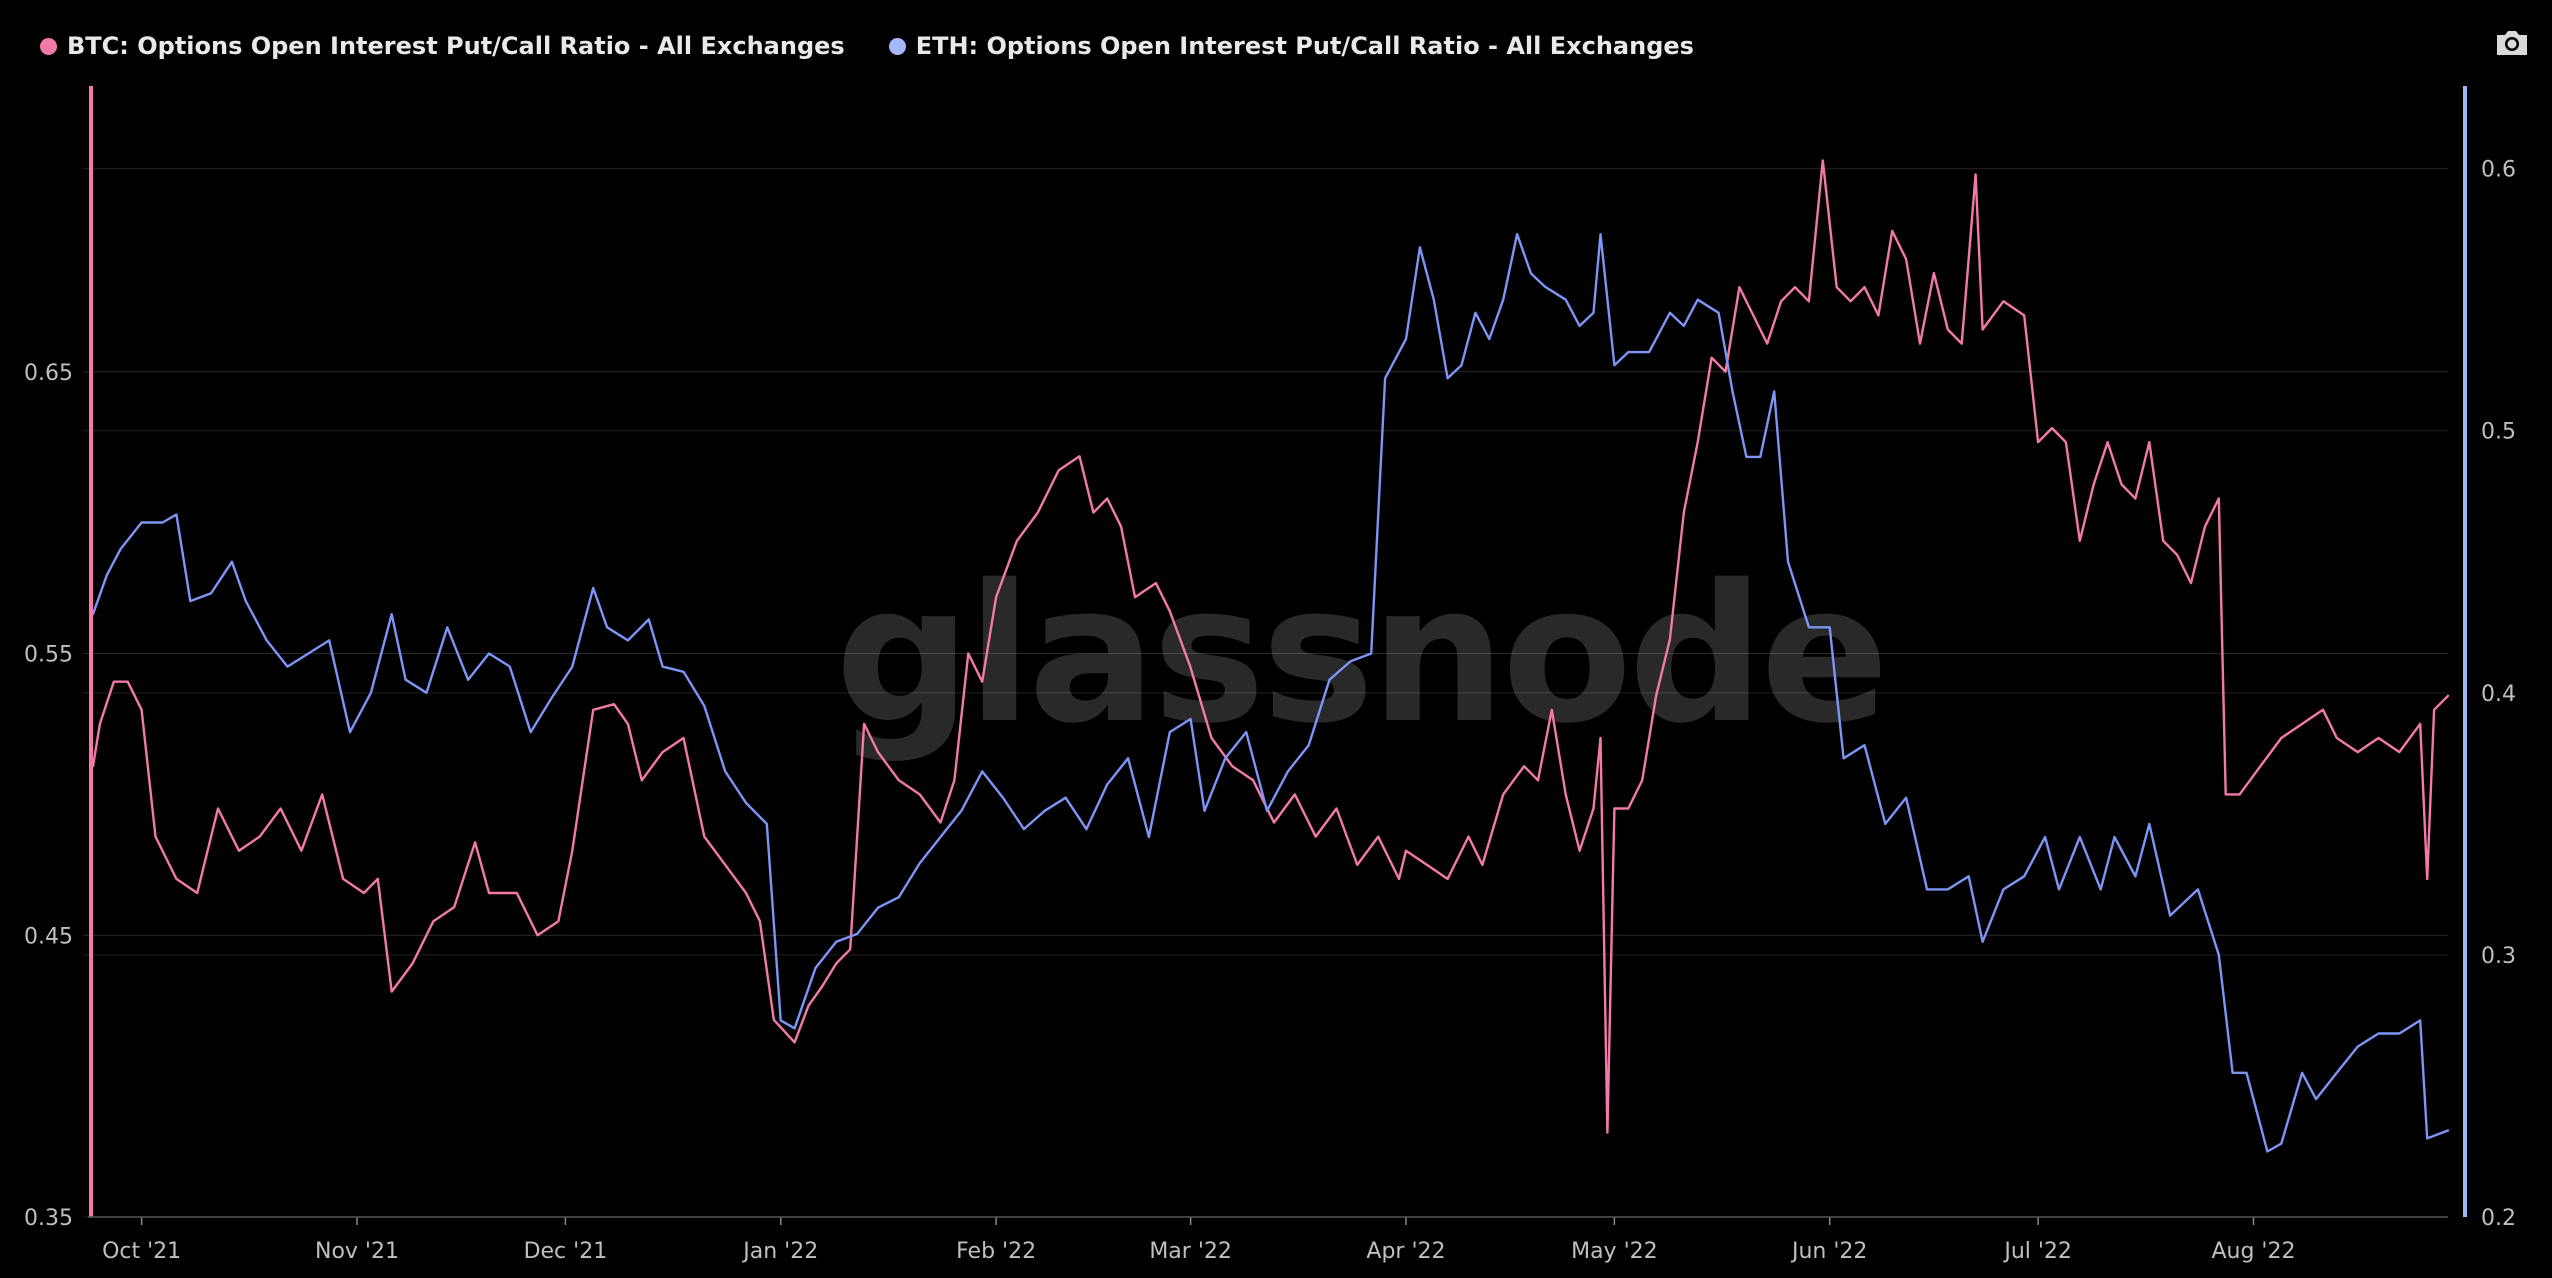 Image resolution: width=2552 pixels, height=1278 pixels. Describe the element at coordinates (141, 1251) in the screenshot. I see `x-tick-label: Oct '21` at that location.